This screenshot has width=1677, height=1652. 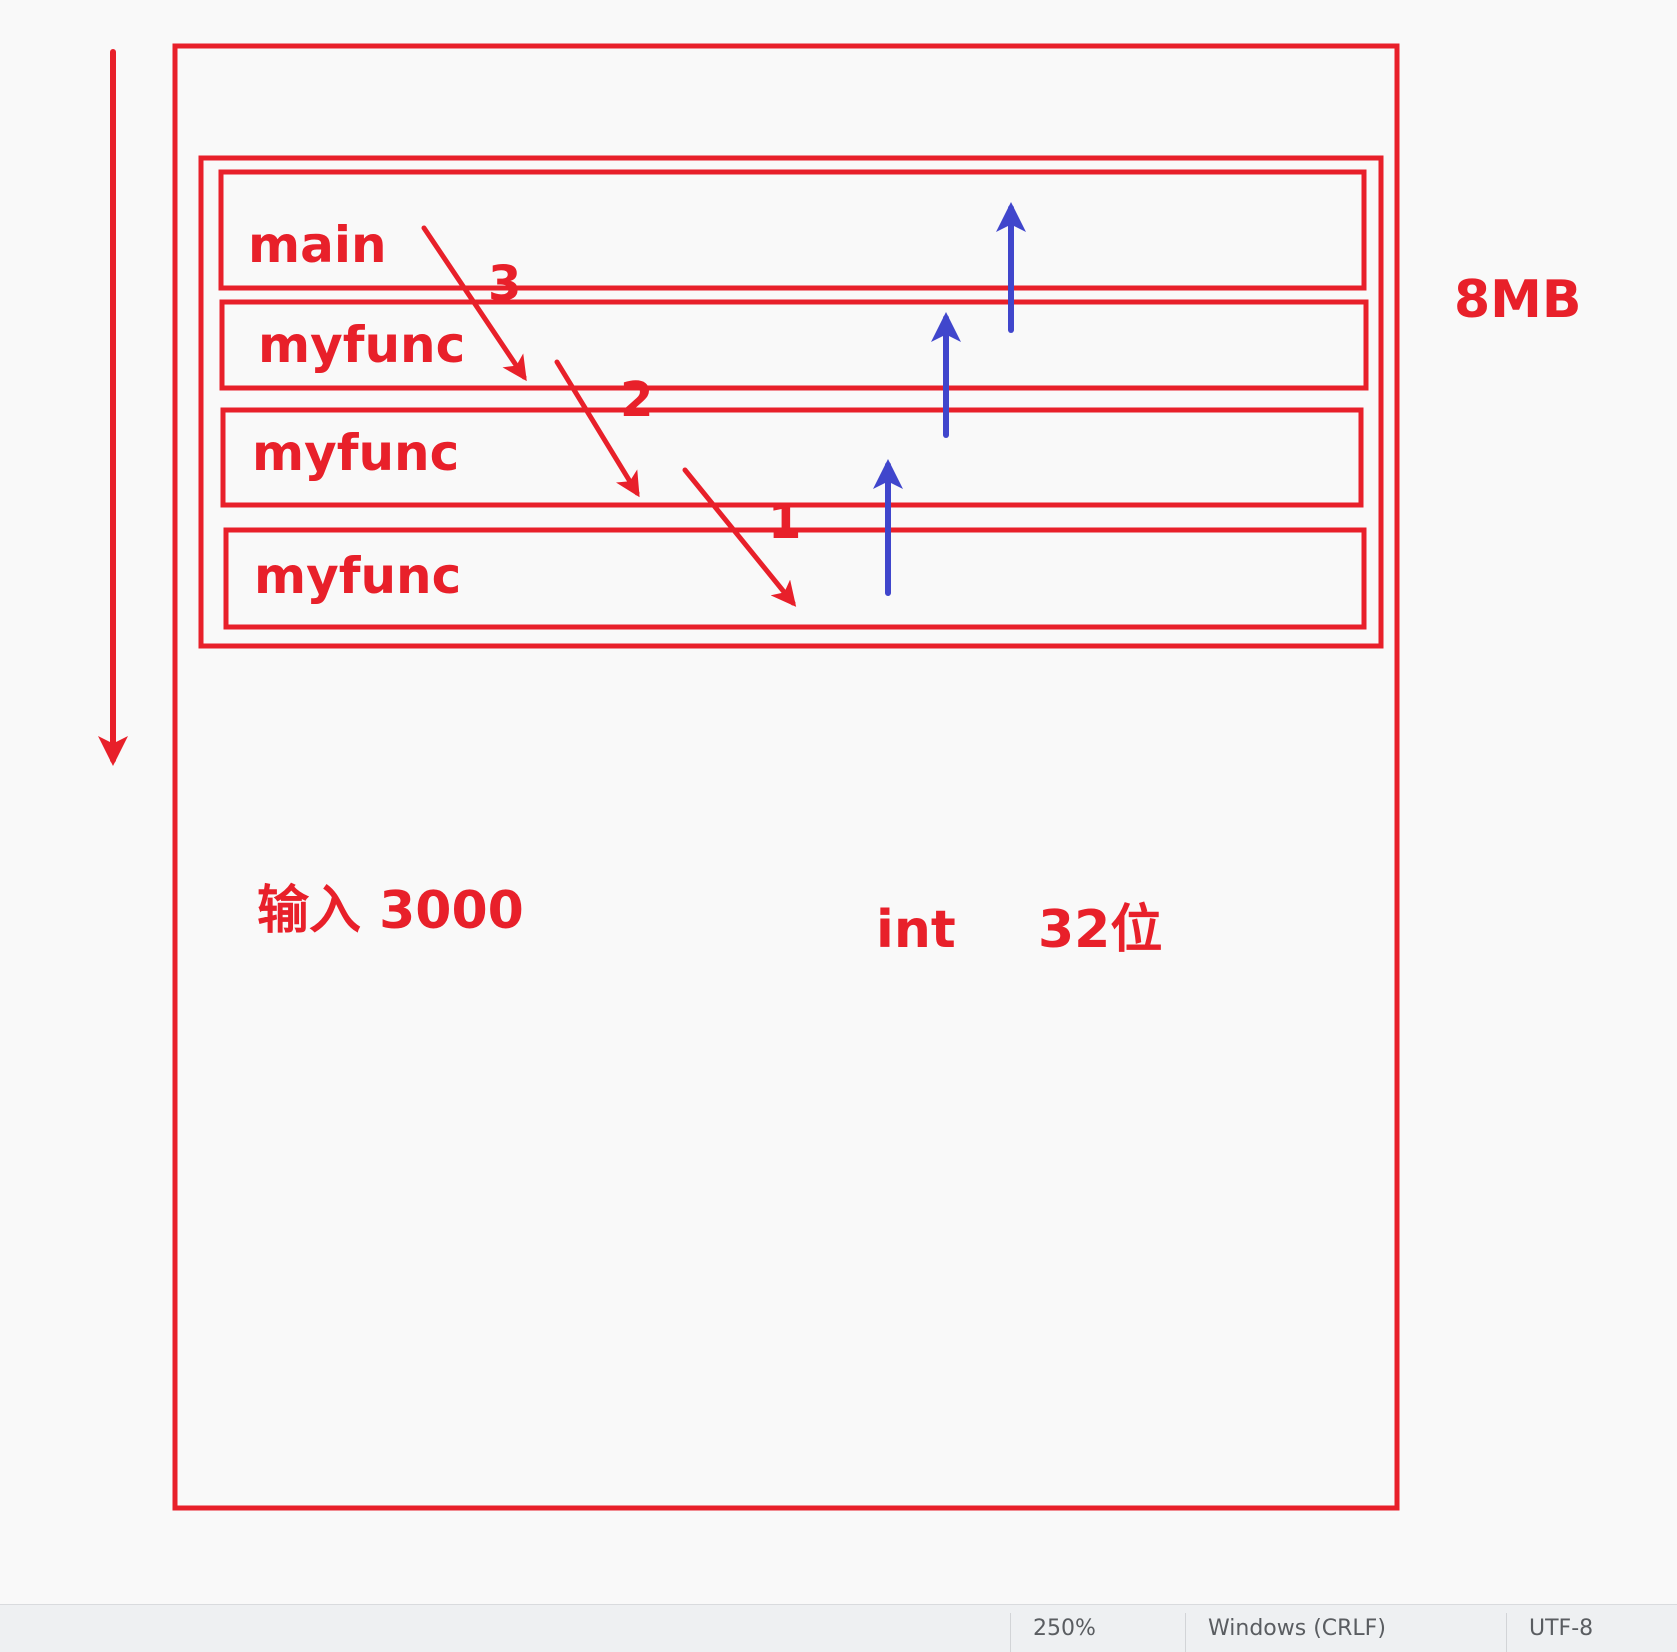 What do you see at coordinates (1518, 300) in the screenshot?
I see `stack-size-label: 8MB` at bounding box center [1518, 300].